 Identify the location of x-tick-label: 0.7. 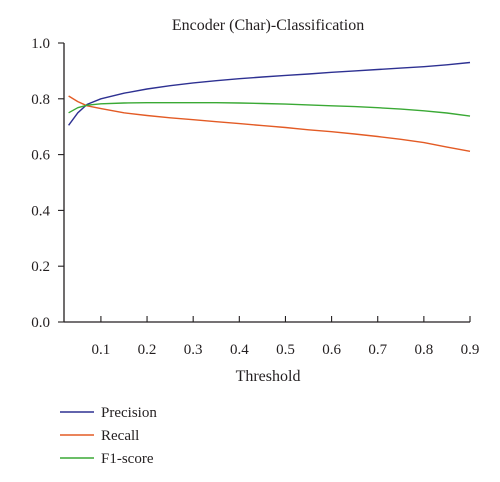
(377, 350).